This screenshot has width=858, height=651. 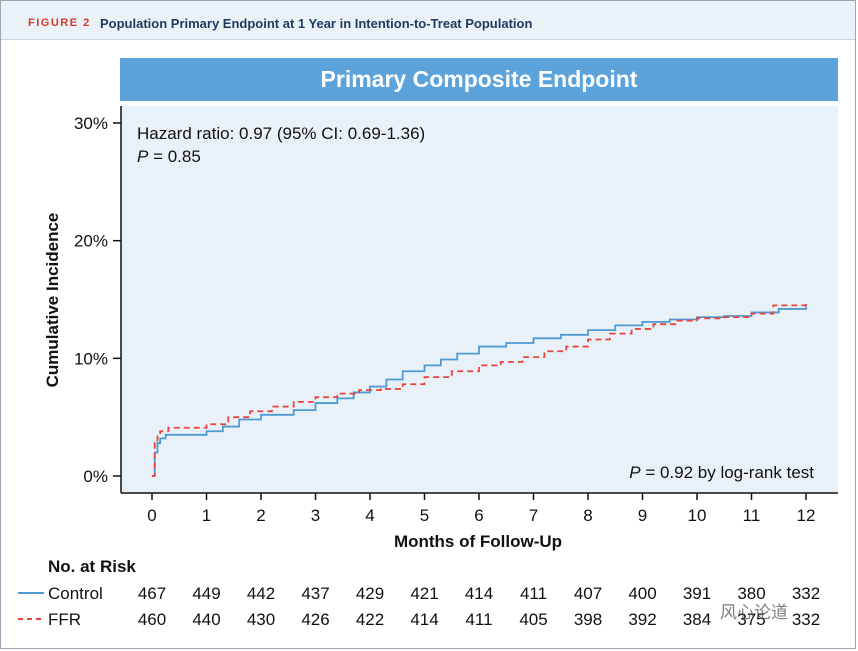 I want to click on p-value-number: = 0.85, so click(x=174, y=156).